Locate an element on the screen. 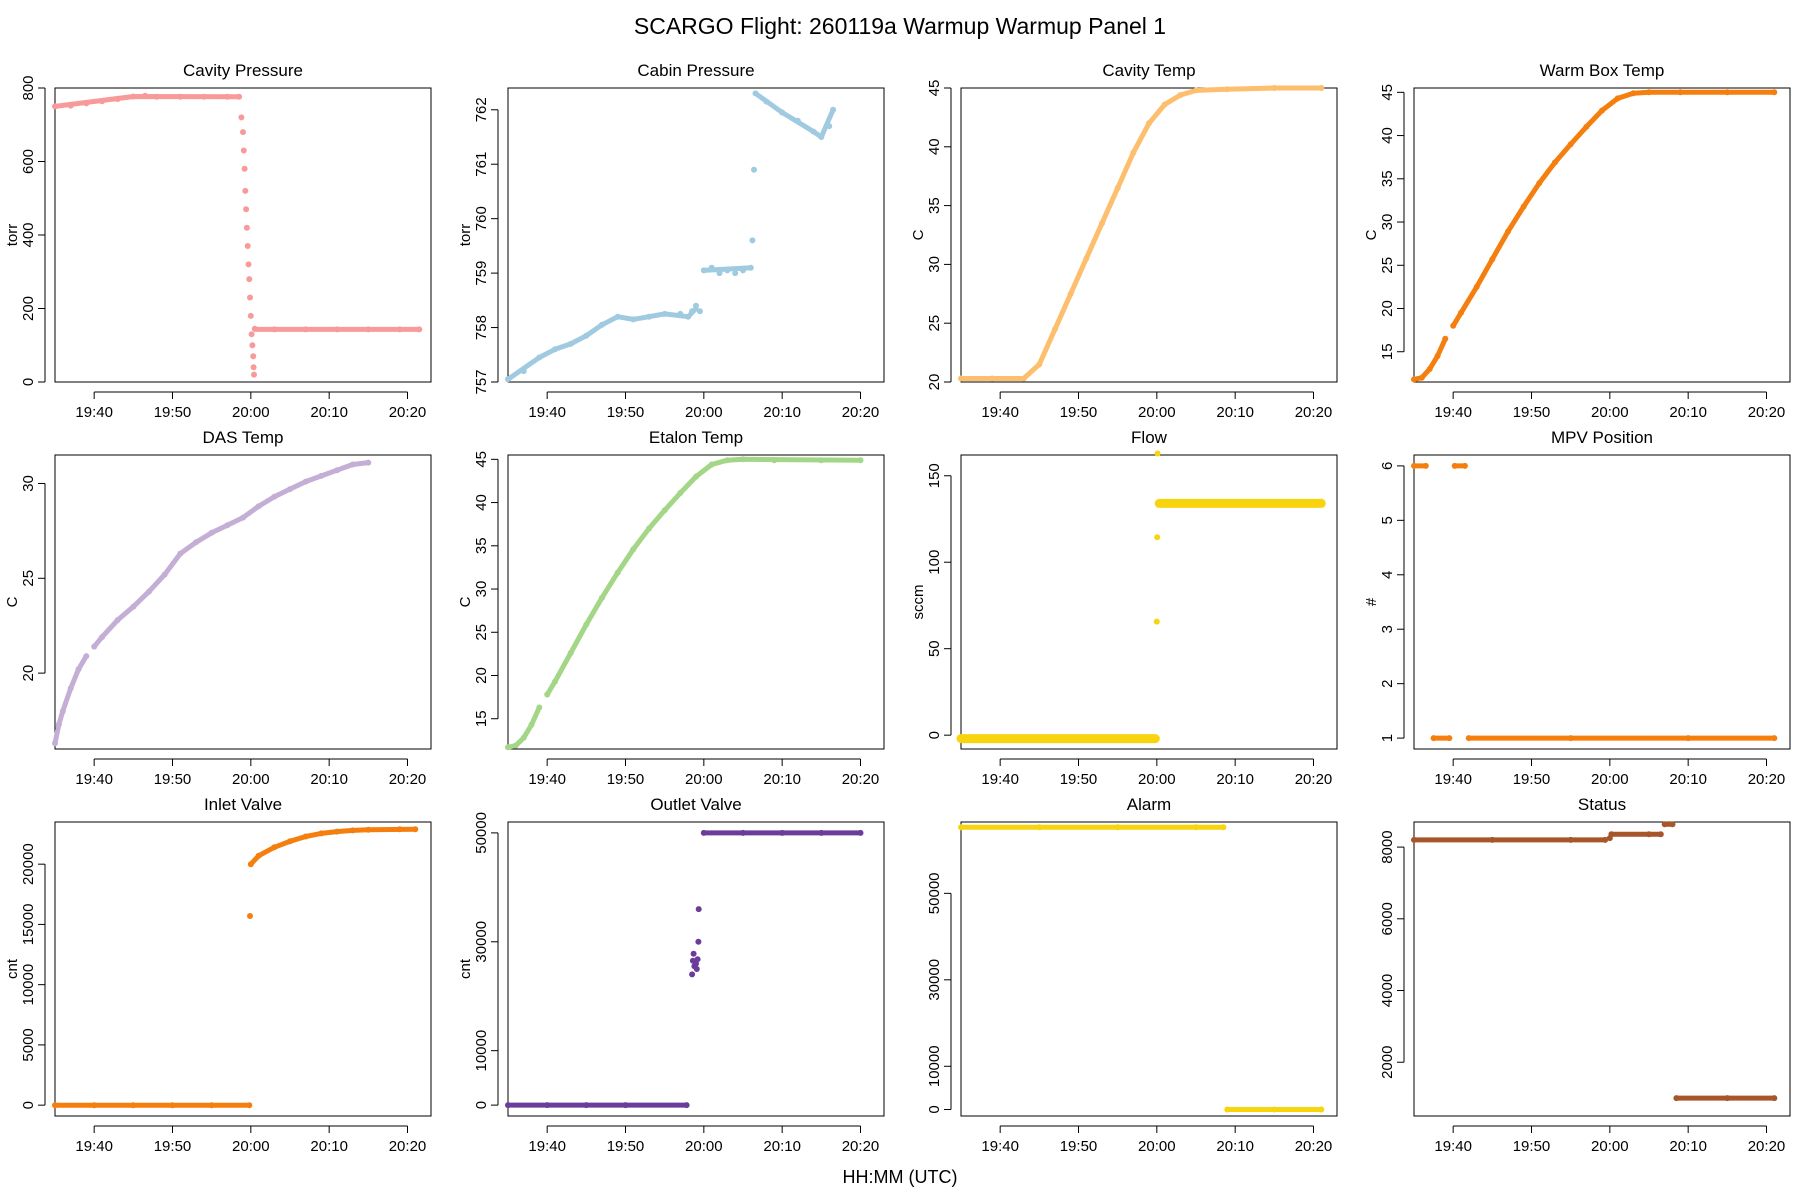  alarm-title: Alarm is located at coordinates (1149, 804).